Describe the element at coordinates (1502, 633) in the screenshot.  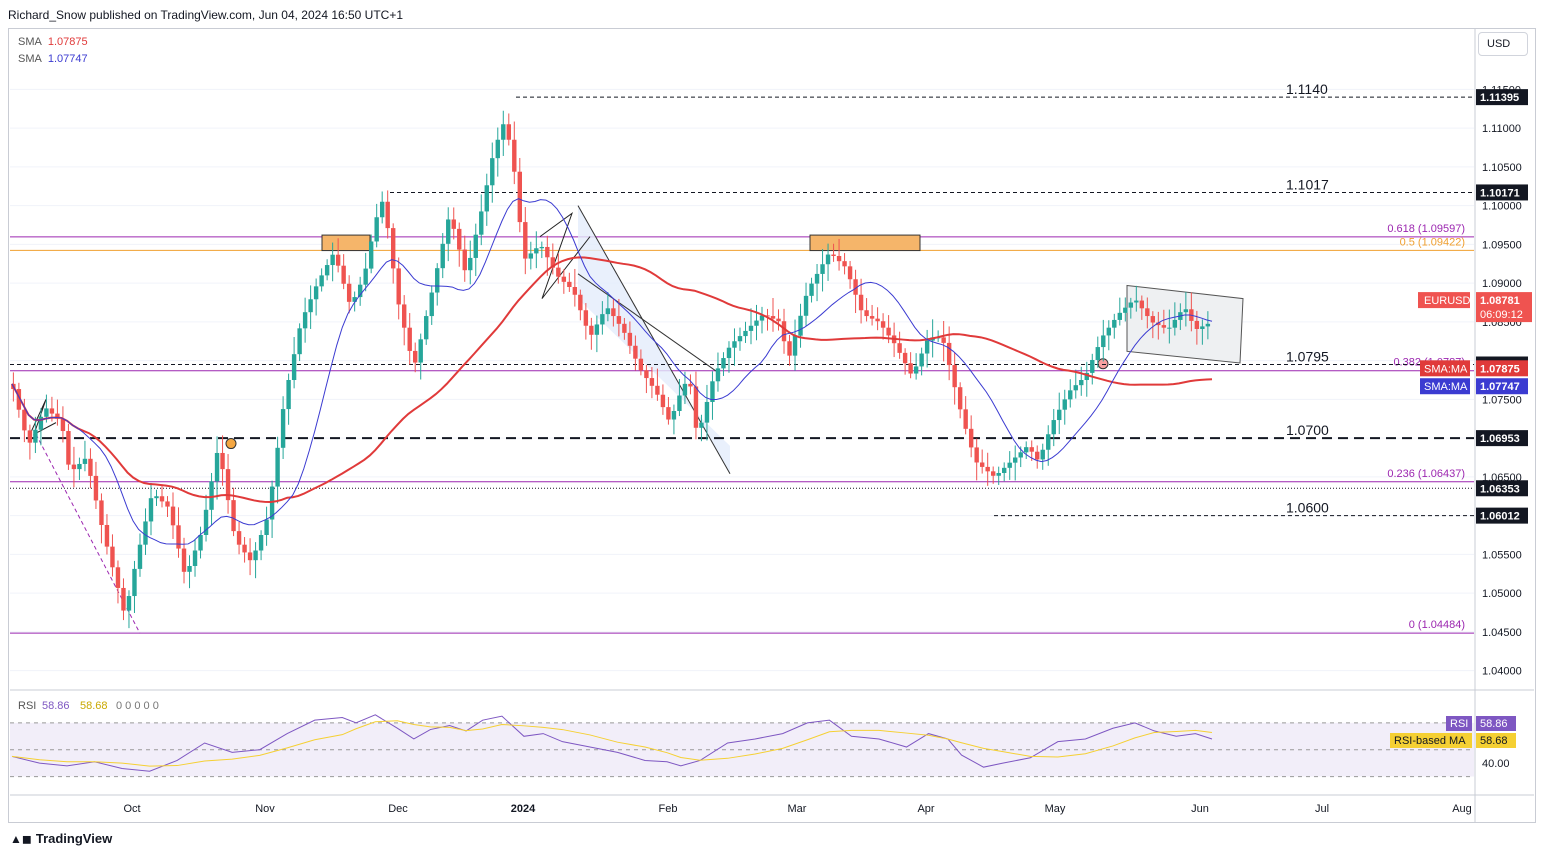
I see `price-tick-label: 1.04500` at that location.